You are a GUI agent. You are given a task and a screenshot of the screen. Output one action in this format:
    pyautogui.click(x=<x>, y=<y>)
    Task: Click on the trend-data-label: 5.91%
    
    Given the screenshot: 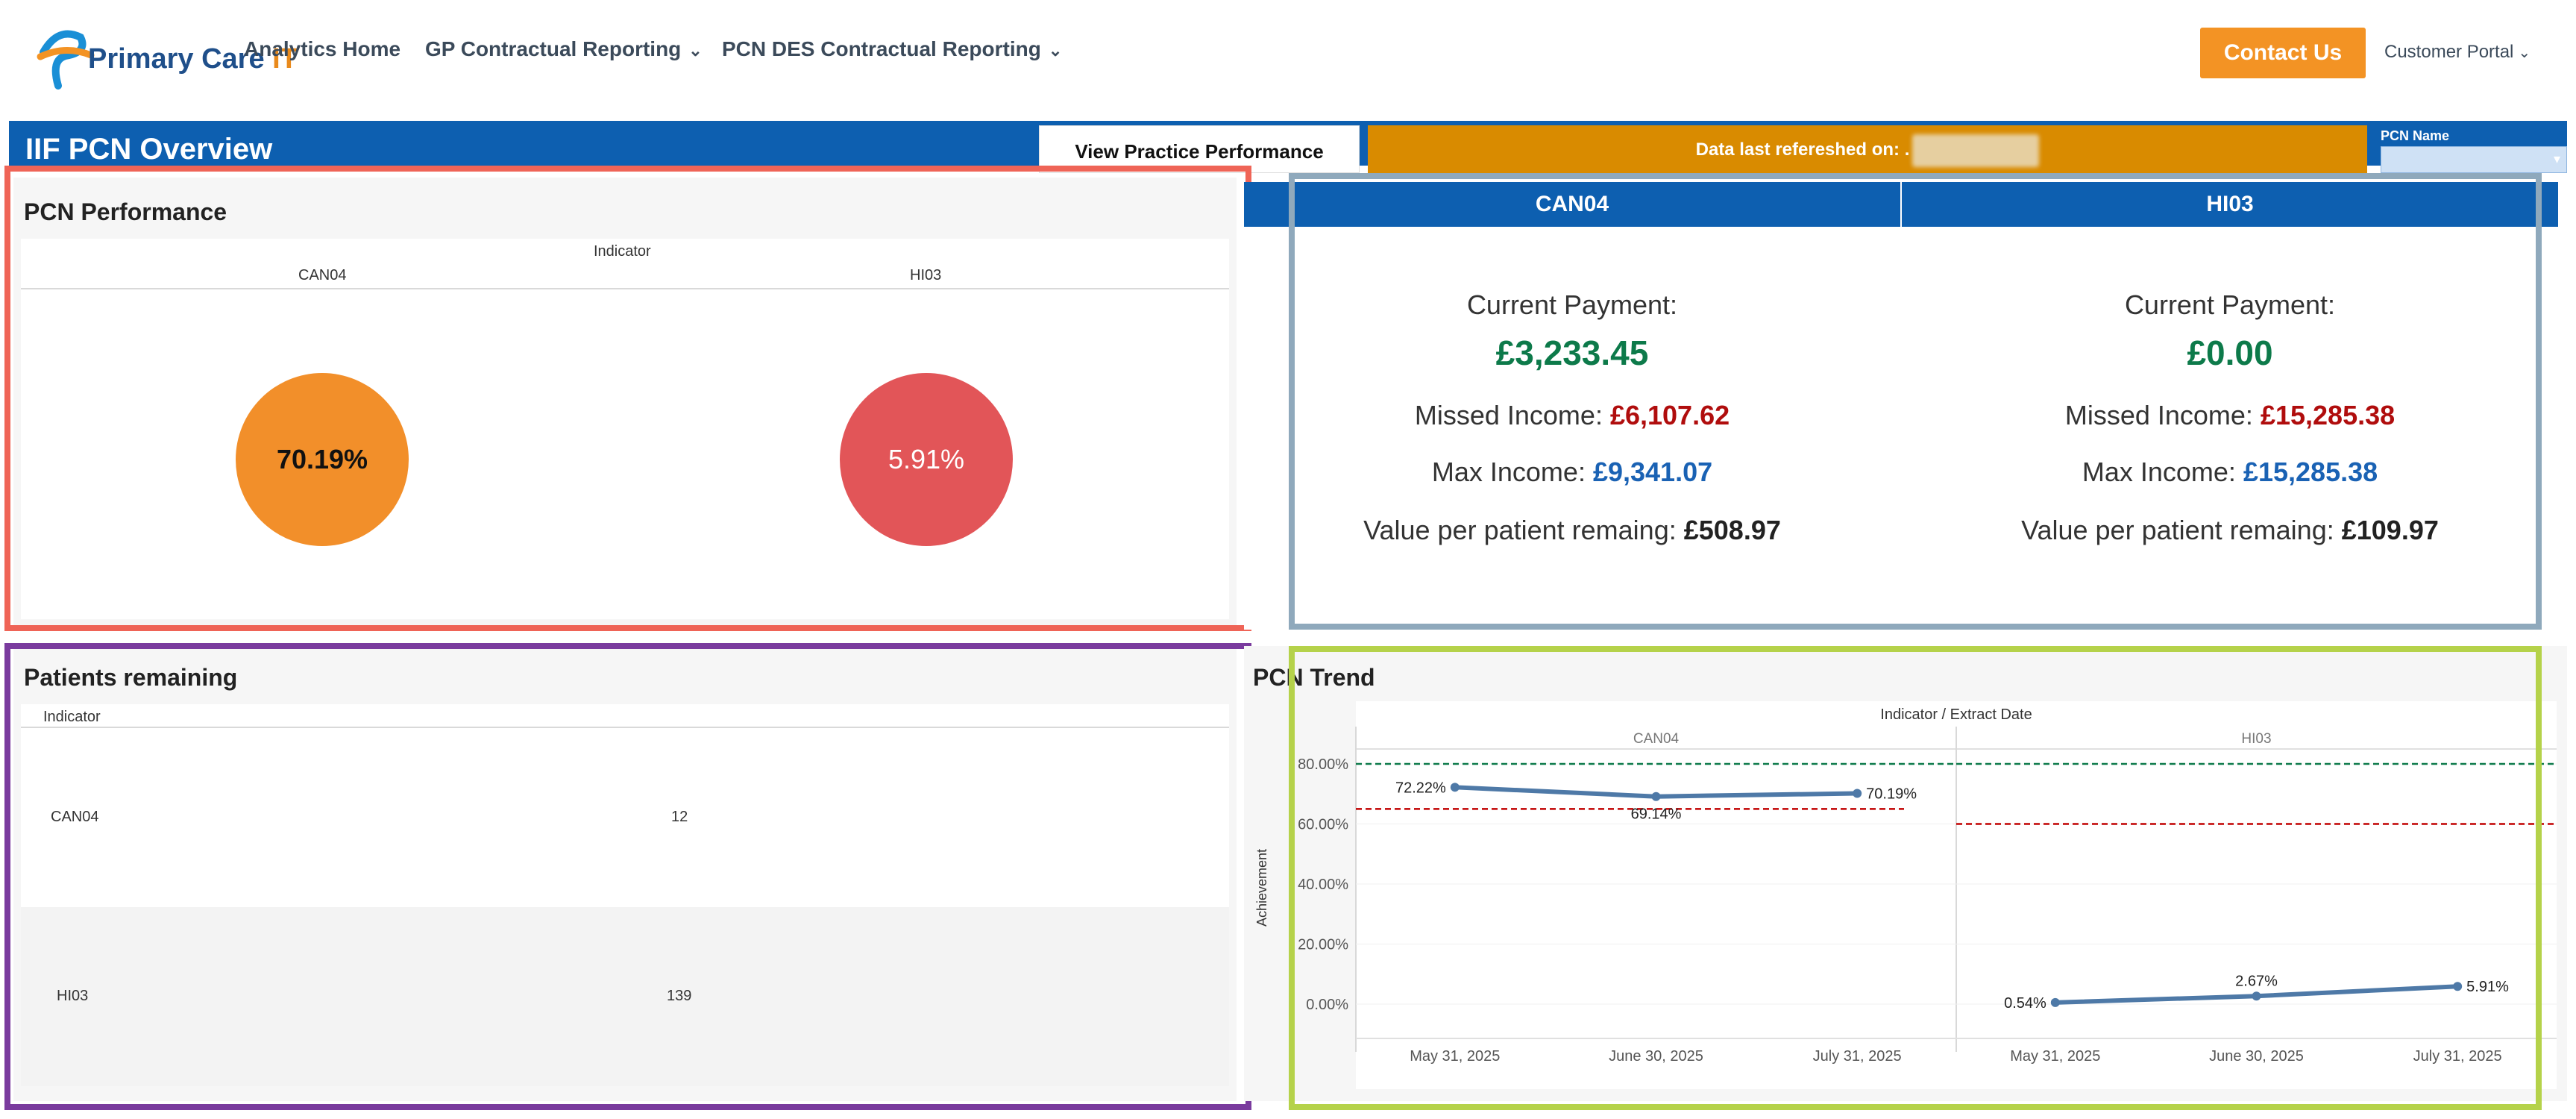 What is the action you would take?
    pyautogui.click(x=2488, y=987)
    